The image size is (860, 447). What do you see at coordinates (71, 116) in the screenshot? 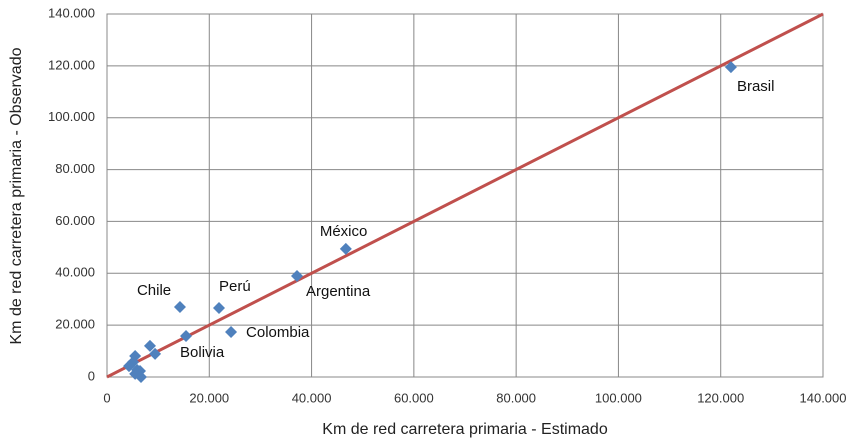
I see `y-tick-label: 100.000` at bounding box center [71, 116].